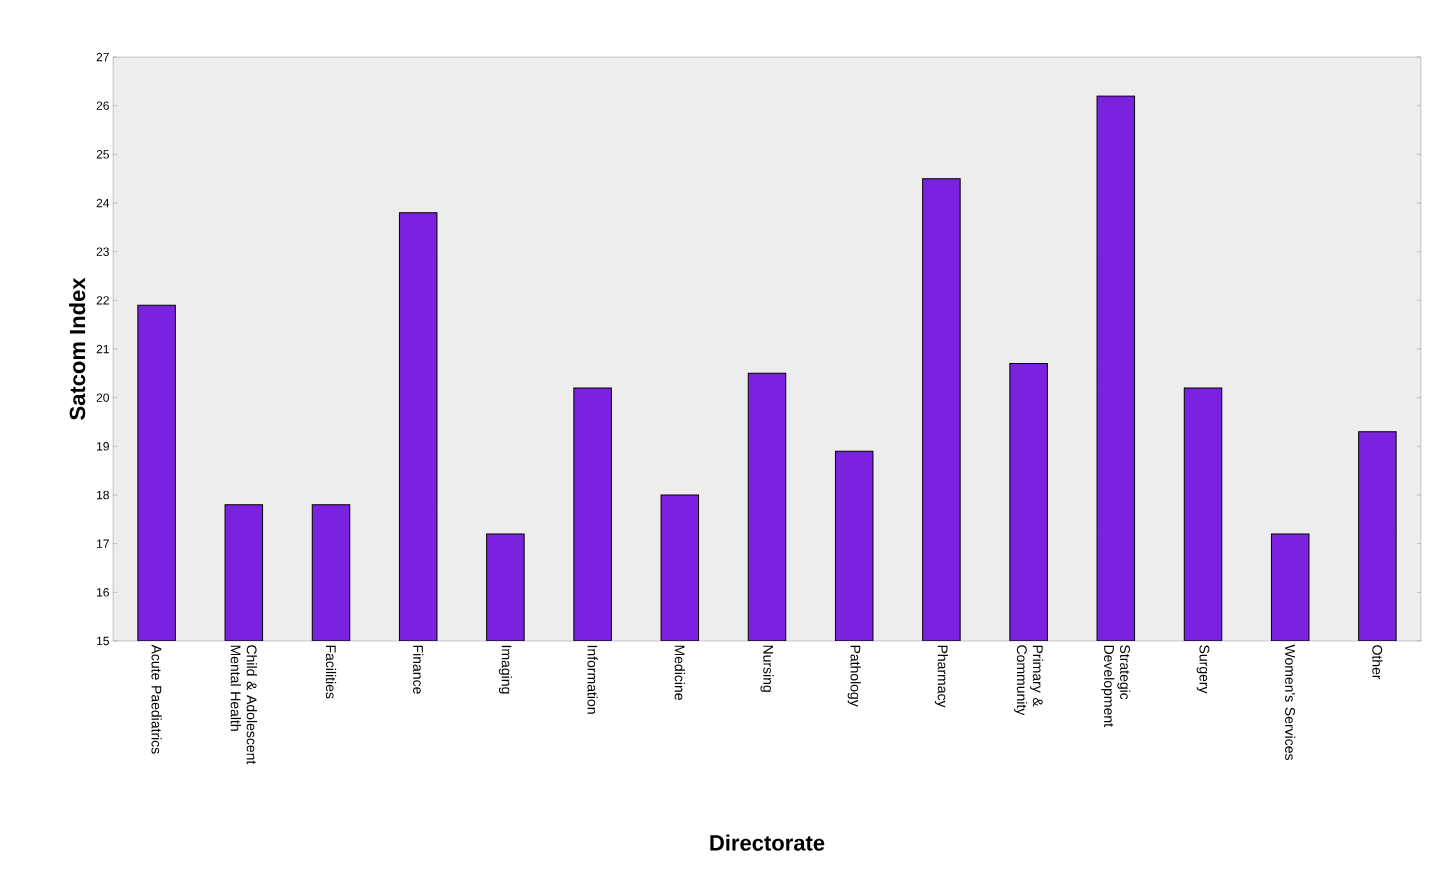 The height and width of the screenshot is (894, 1431). I want to click on x-tick-label: Information, so click(592, 679).